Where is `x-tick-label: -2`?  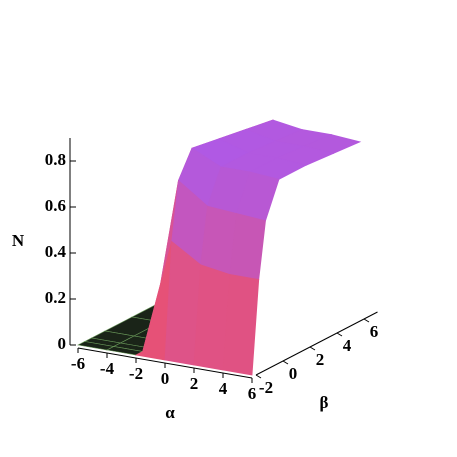 x-tick-label: -2 is located at coordinates (136, 373).